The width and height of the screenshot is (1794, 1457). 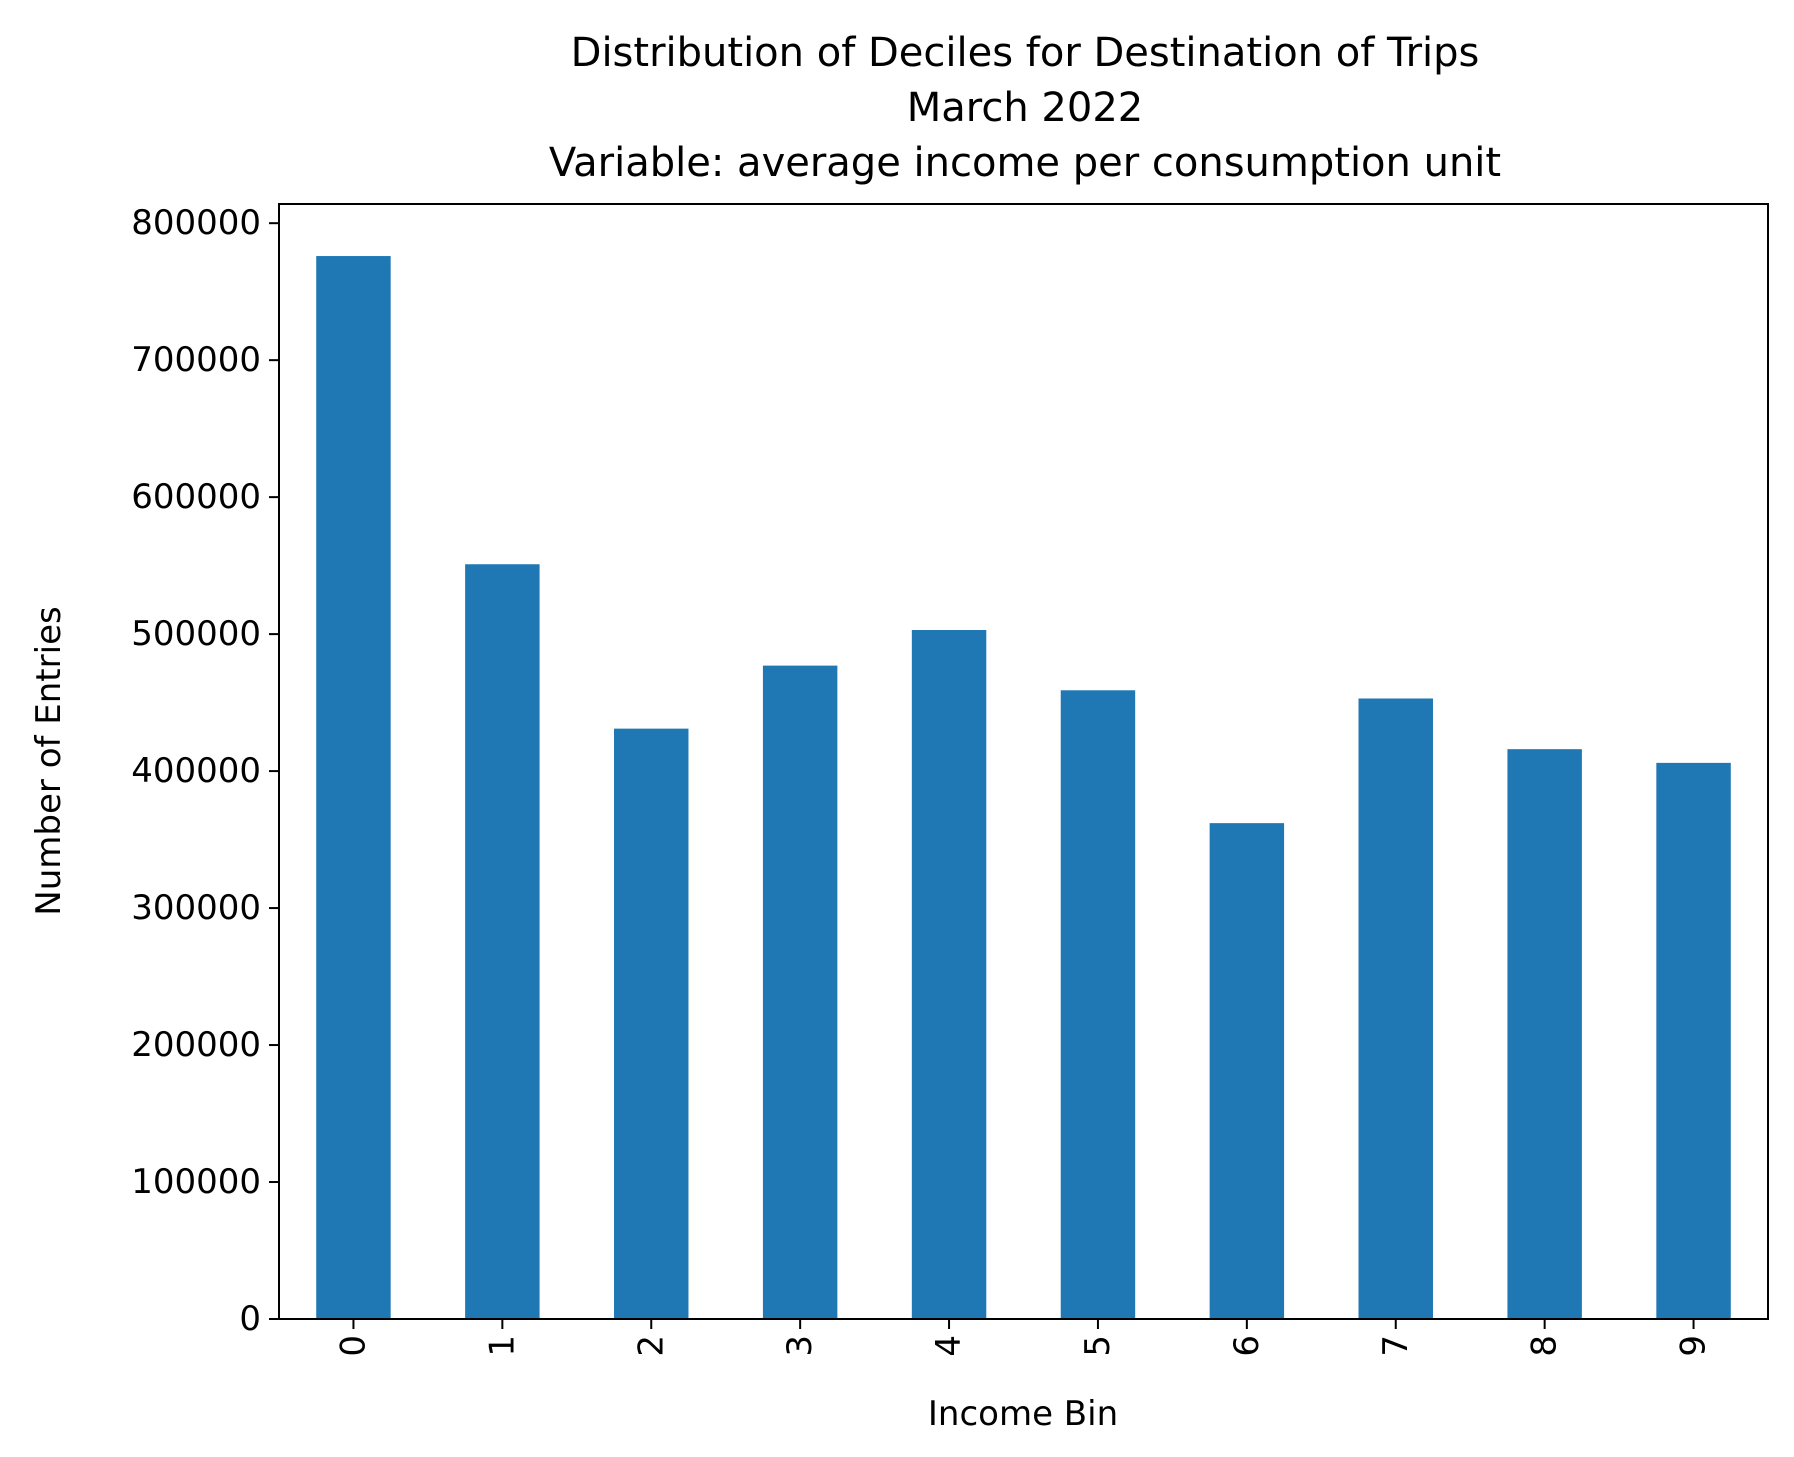 What do you see at coordinates (1396, 1346) in the screenshot?
I see `x-tick-label-7: 7` at bounding box center [1396, 1346].